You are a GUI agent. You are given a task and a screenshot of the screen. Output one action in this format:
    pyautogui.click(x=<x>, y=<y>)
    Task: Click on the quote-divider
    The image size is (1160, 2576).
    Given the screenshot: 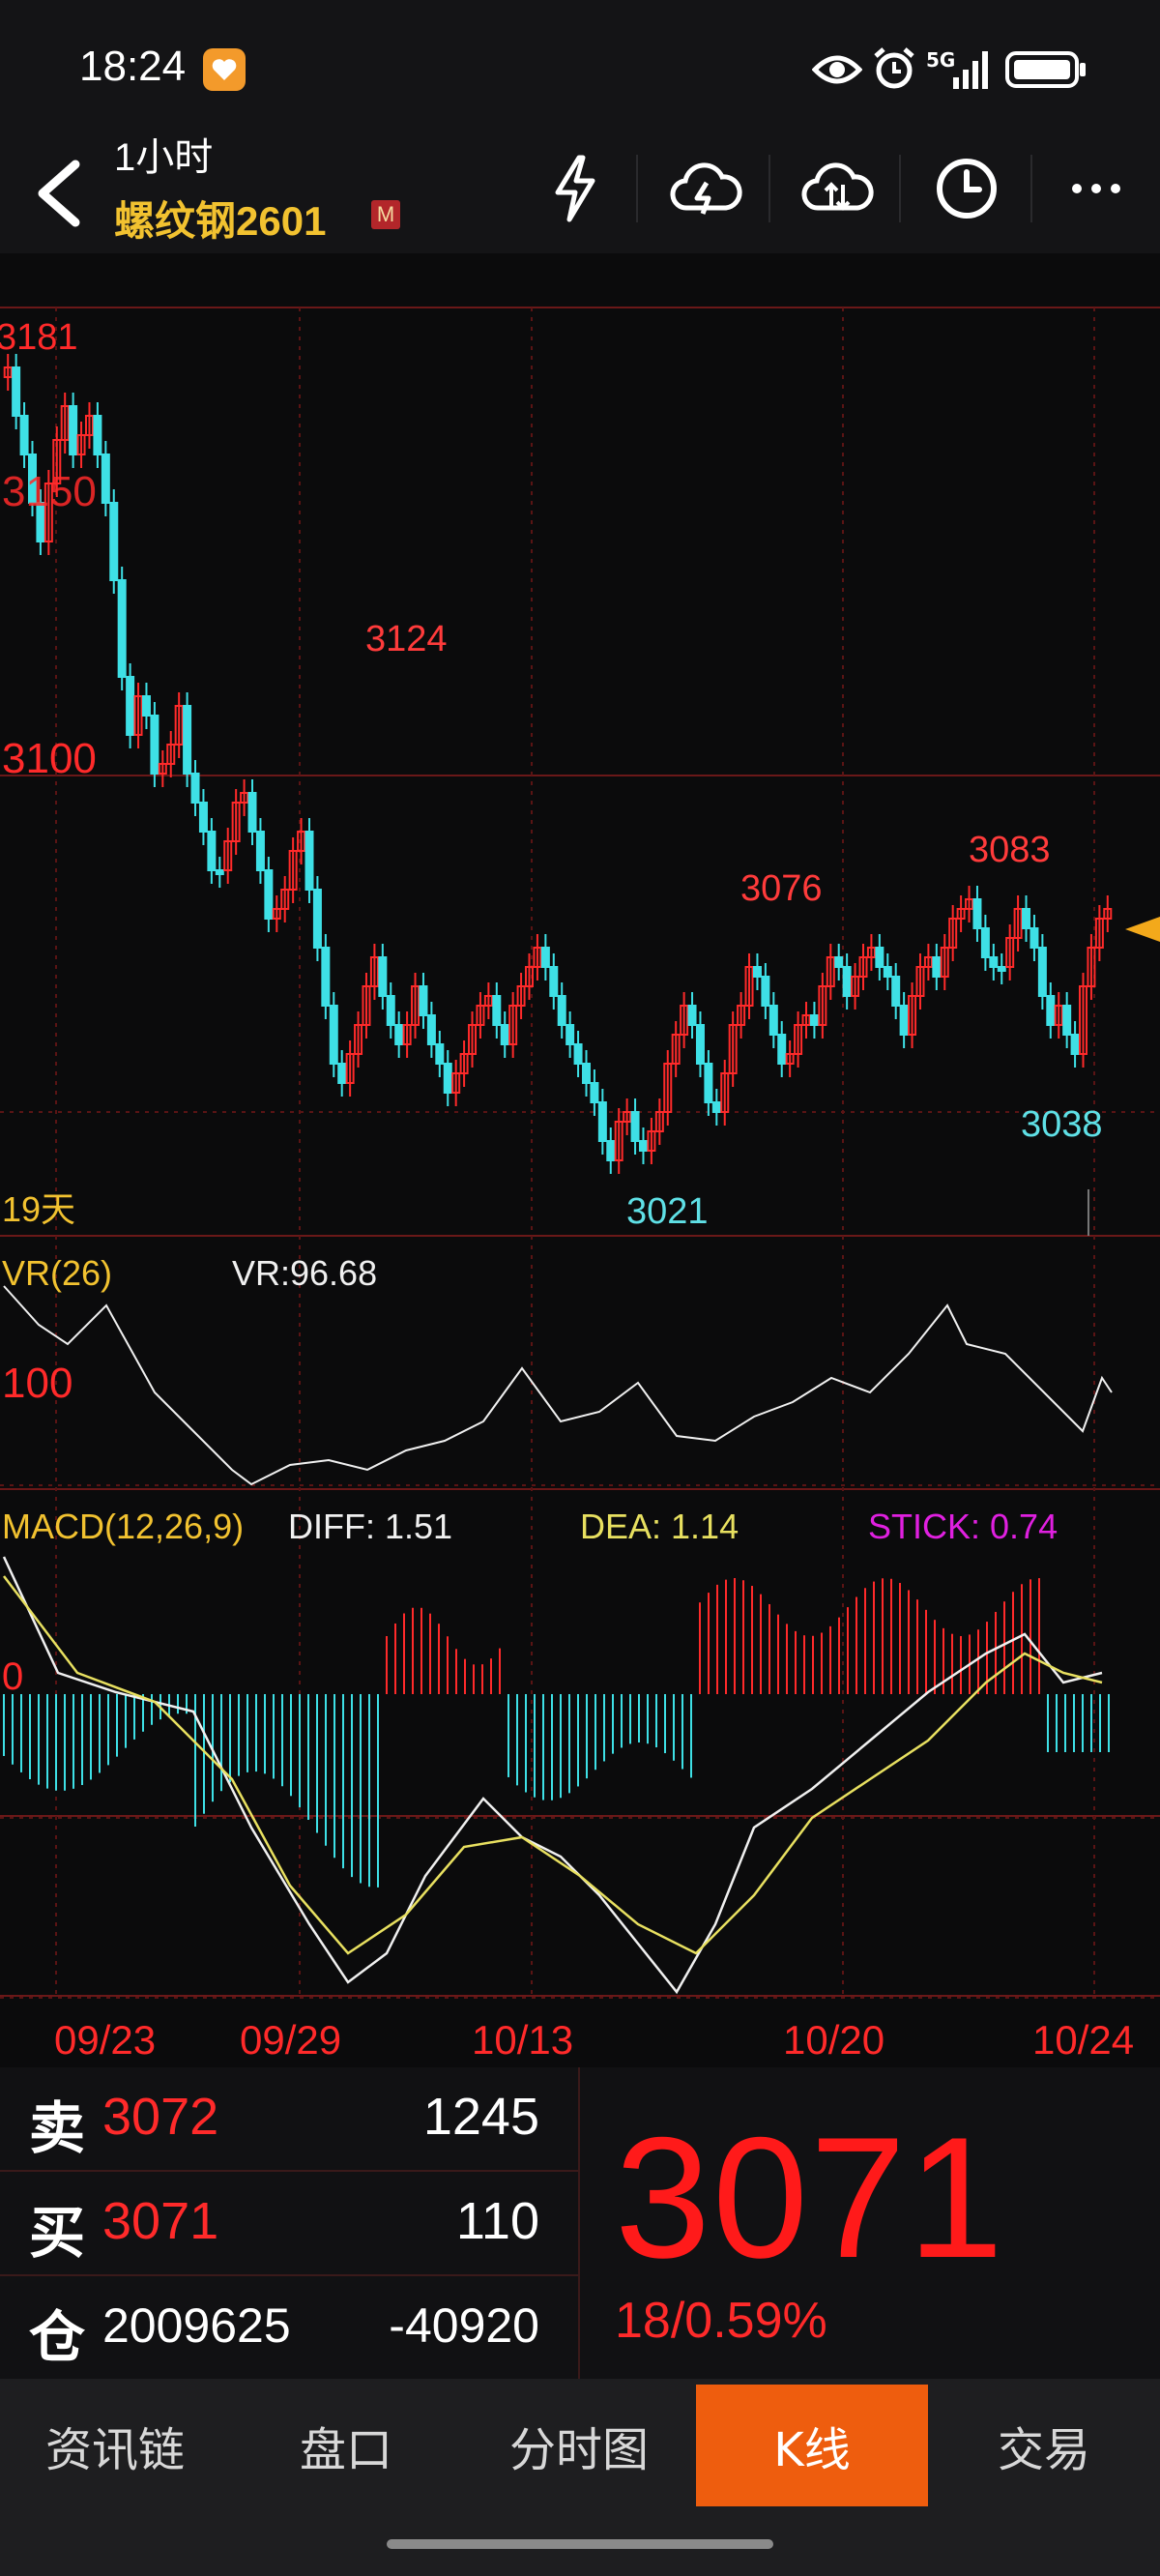 What is the action you would take?
    pyautogui.click(x=579, y=2223)
    